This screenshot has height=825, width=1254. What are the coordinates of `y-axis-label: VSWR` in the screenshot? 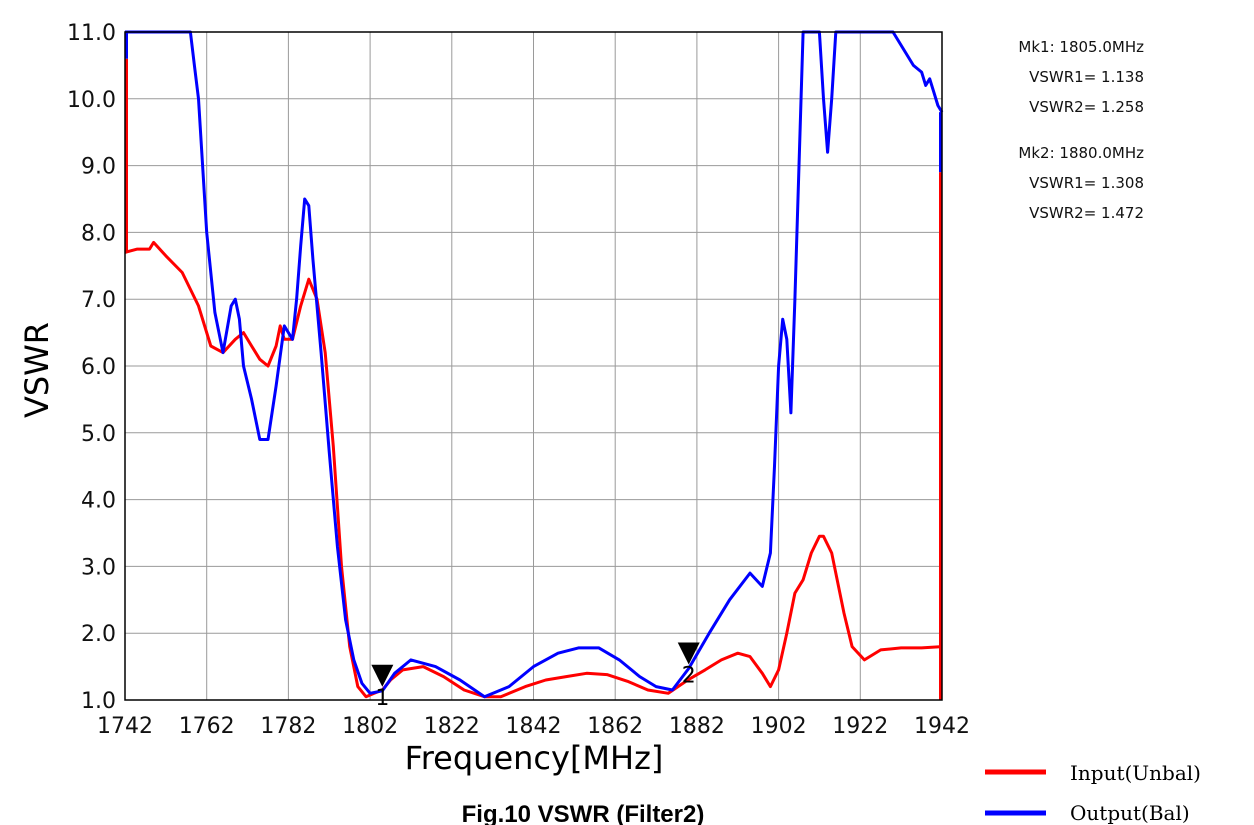 It's located at (37, 370).